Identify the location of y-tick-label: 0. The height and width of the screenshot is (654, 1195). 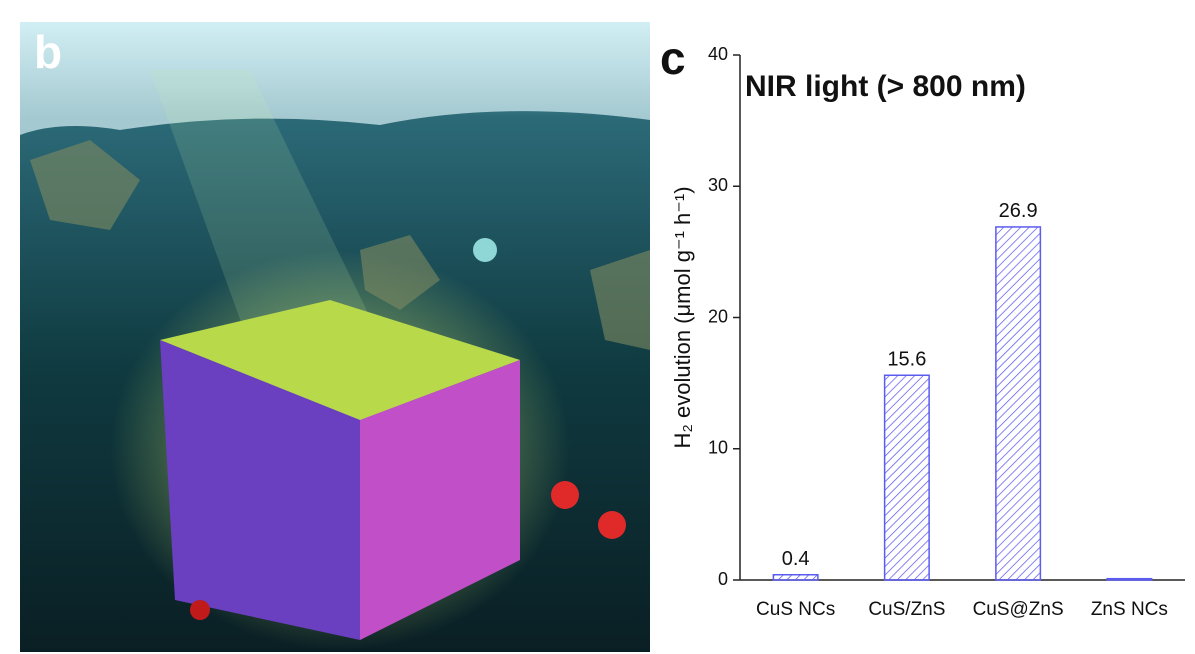
(723, 579).